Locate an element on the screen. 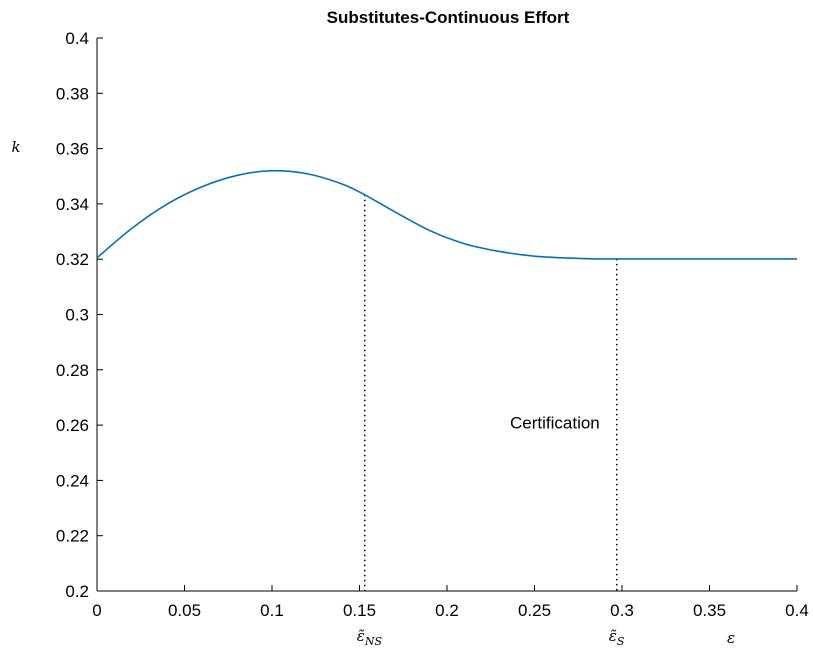  threshold-label: ε̃NS is located at coordinates (370, 637).